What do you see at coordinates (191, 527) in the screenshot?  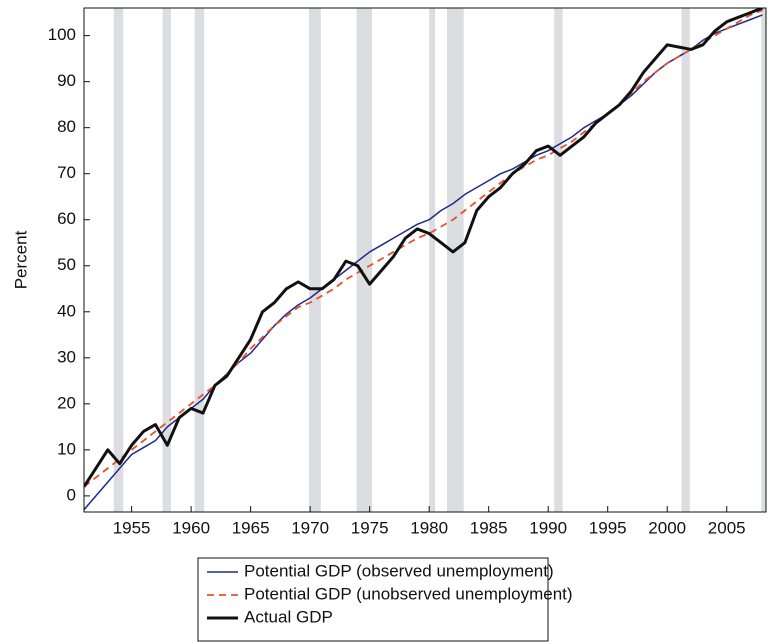 I see `x-tick-label: 1960` at bounding box center [191, 527].